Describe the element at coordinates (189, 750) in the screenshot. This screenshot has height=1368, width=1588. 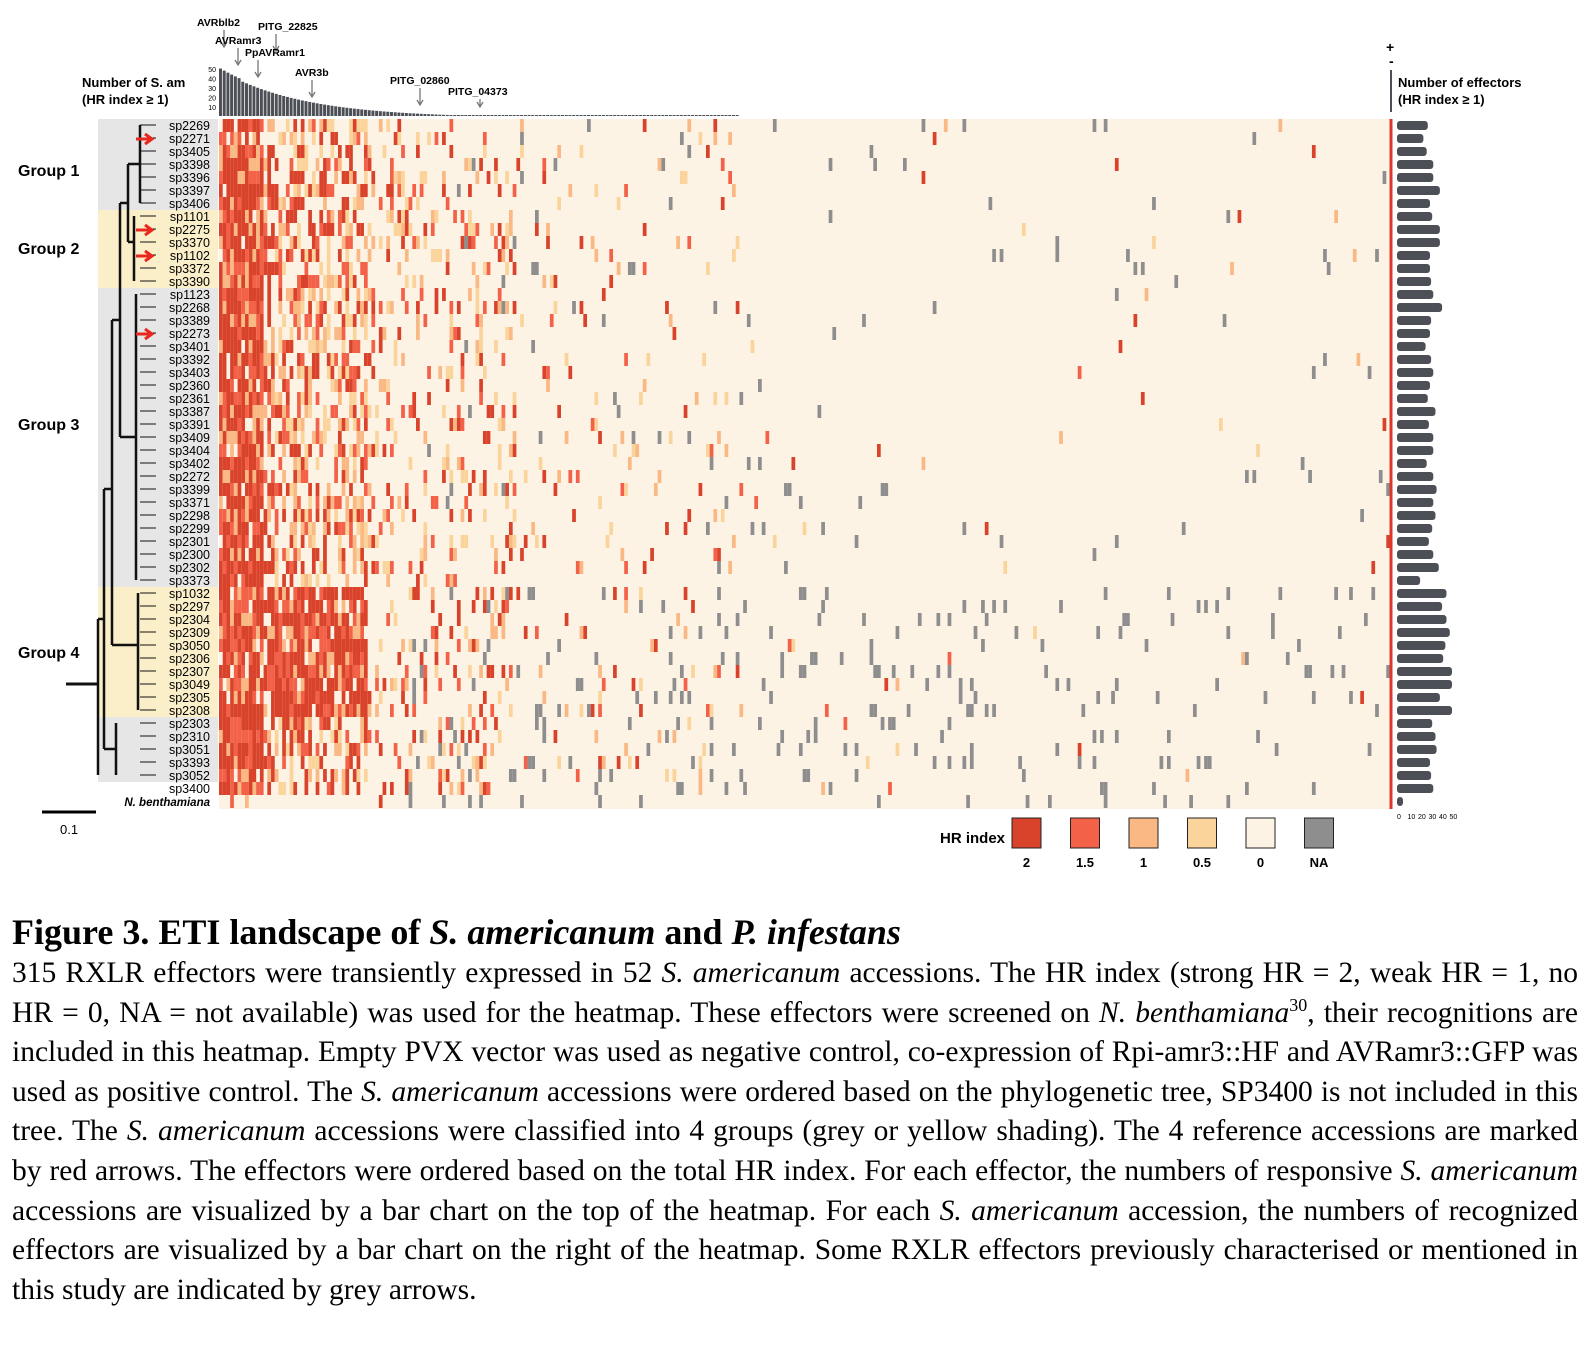
I see `accession-label: sp3051` at that location.